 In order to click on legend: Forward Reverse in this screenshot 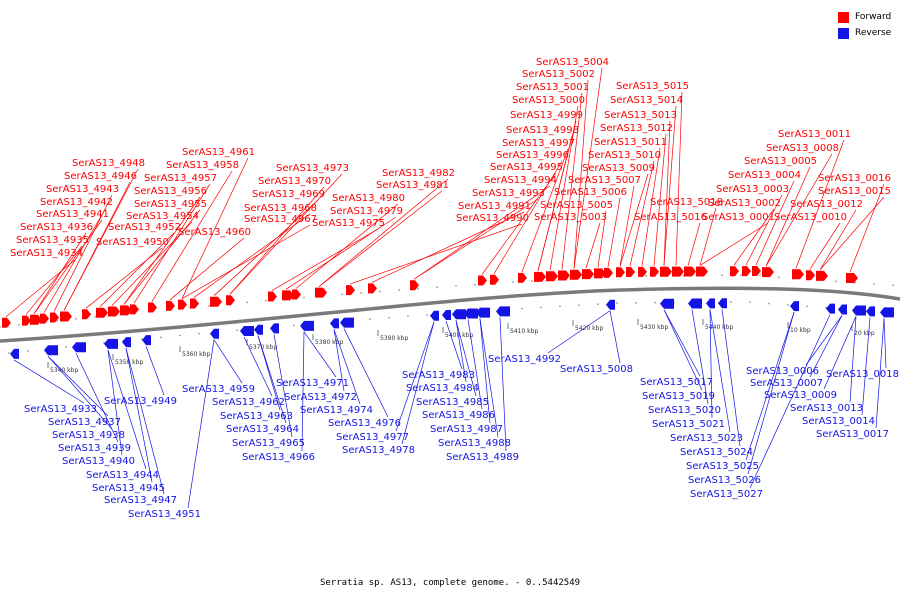, I will do `click(864, 25)`.